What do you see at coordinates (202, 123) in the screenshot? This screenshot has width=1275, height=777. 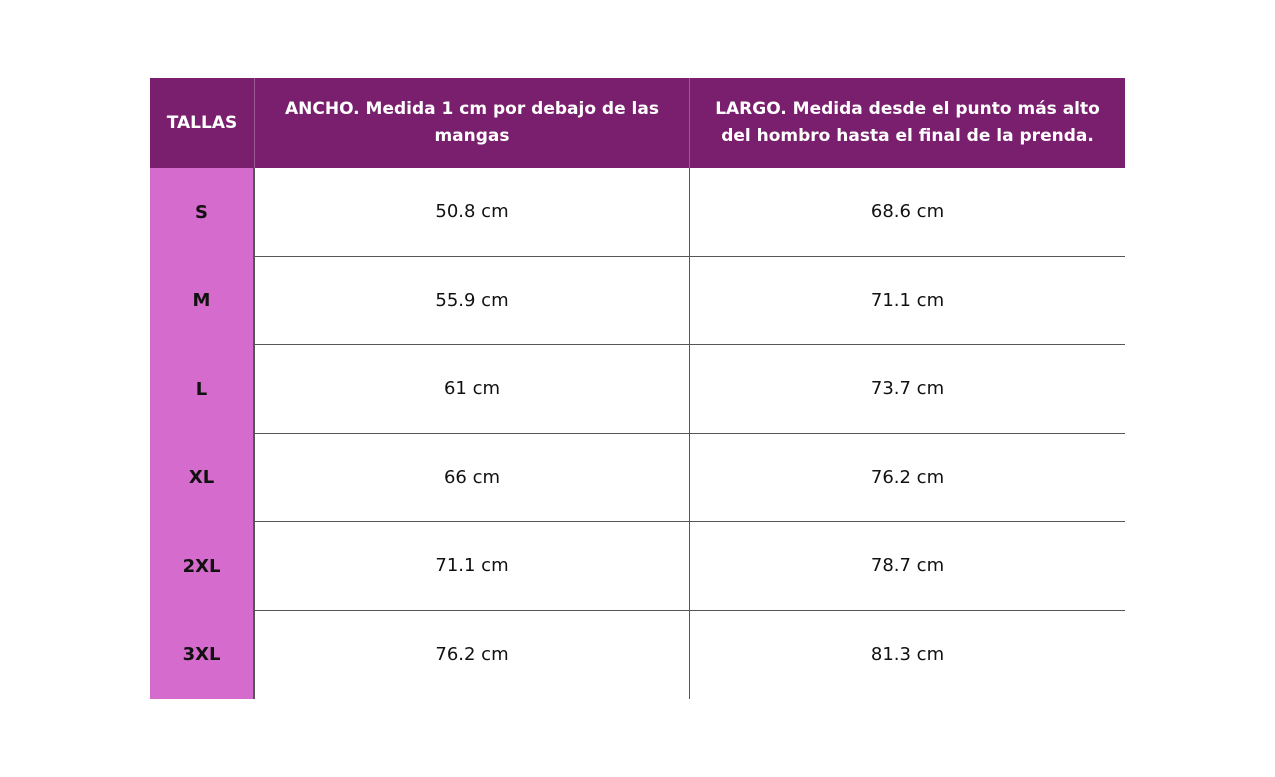 I see `header-cell: TALLAS` at bounding box center [202, 123].